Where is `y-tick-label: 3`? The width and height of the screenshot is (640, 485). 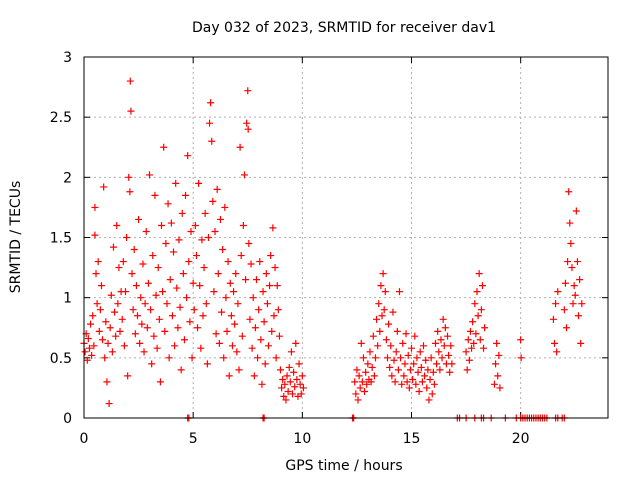
y-tick-label: 3 is located at coordinates (67, 58).